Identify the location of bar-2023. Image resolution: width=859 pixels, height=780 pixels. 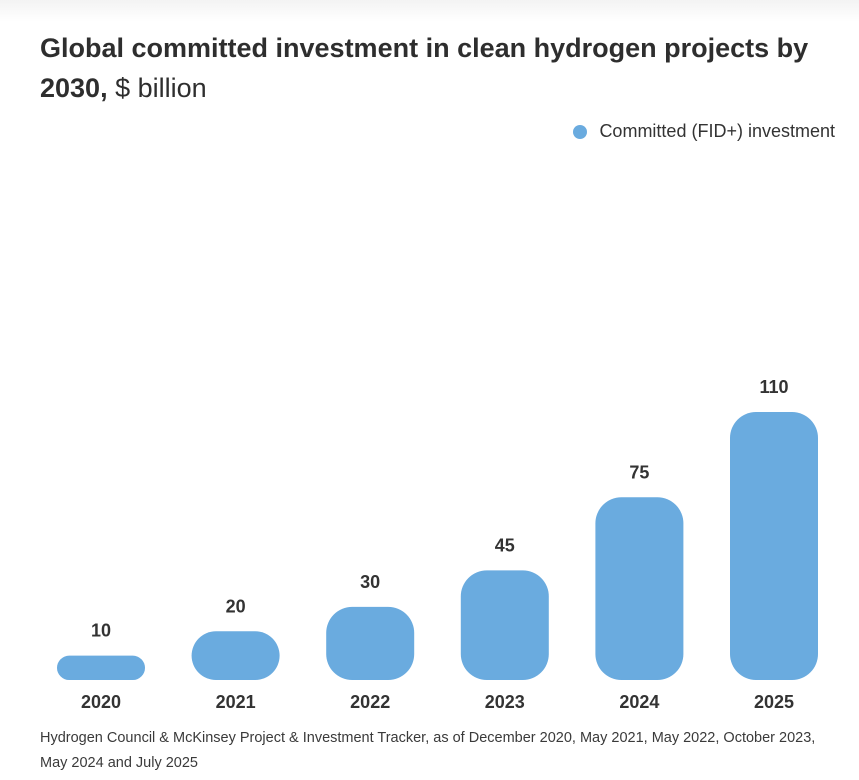
(504, 625).